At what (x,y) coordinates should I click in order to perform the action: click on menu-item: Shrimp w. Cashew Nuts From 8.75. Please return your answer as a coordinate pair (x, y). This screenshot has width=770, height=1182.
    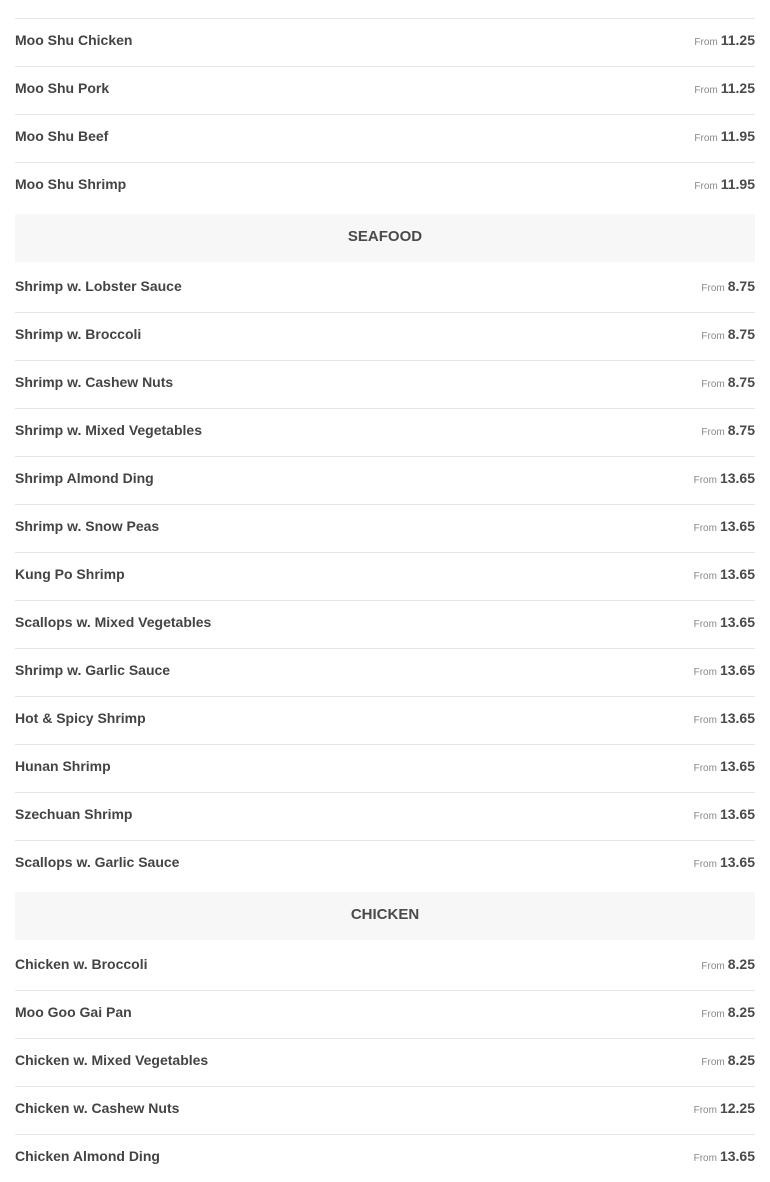
    Looking at the image, I should click on (385, 385).